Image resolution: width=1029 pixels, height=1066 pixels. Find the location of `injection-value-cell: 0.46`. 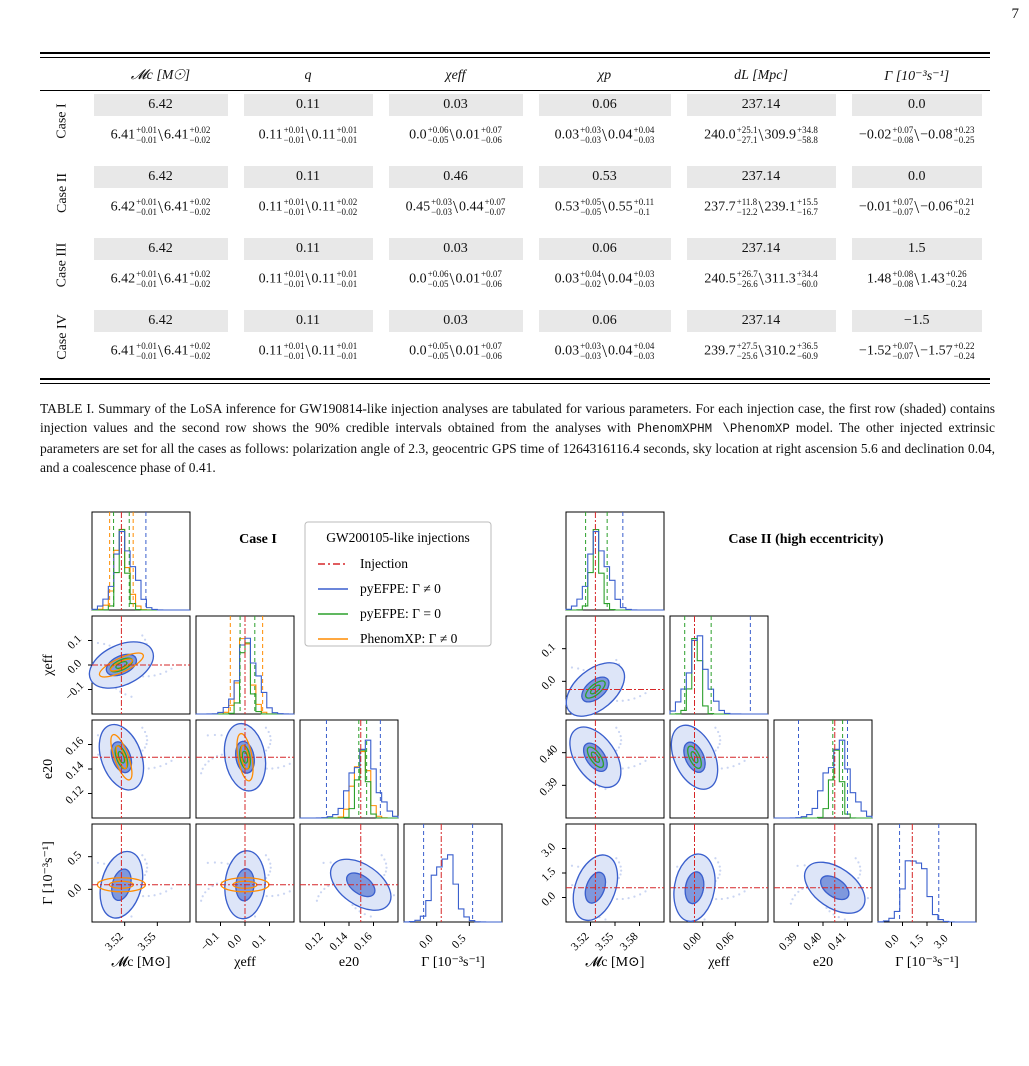

injection-value-cell: 0.46 is located at coordinates (456, 177).